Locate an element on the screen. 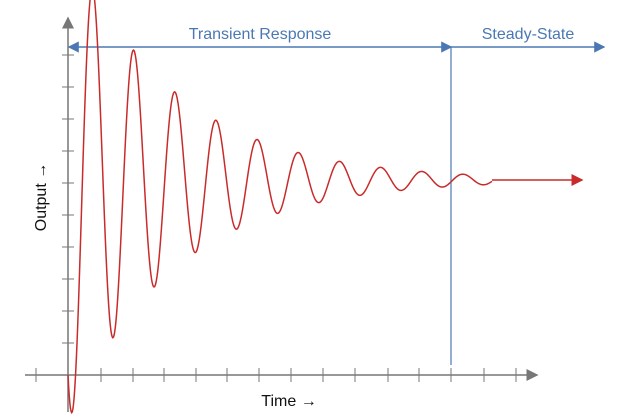  y-axis-ticks is located at coordinates (68, 199).